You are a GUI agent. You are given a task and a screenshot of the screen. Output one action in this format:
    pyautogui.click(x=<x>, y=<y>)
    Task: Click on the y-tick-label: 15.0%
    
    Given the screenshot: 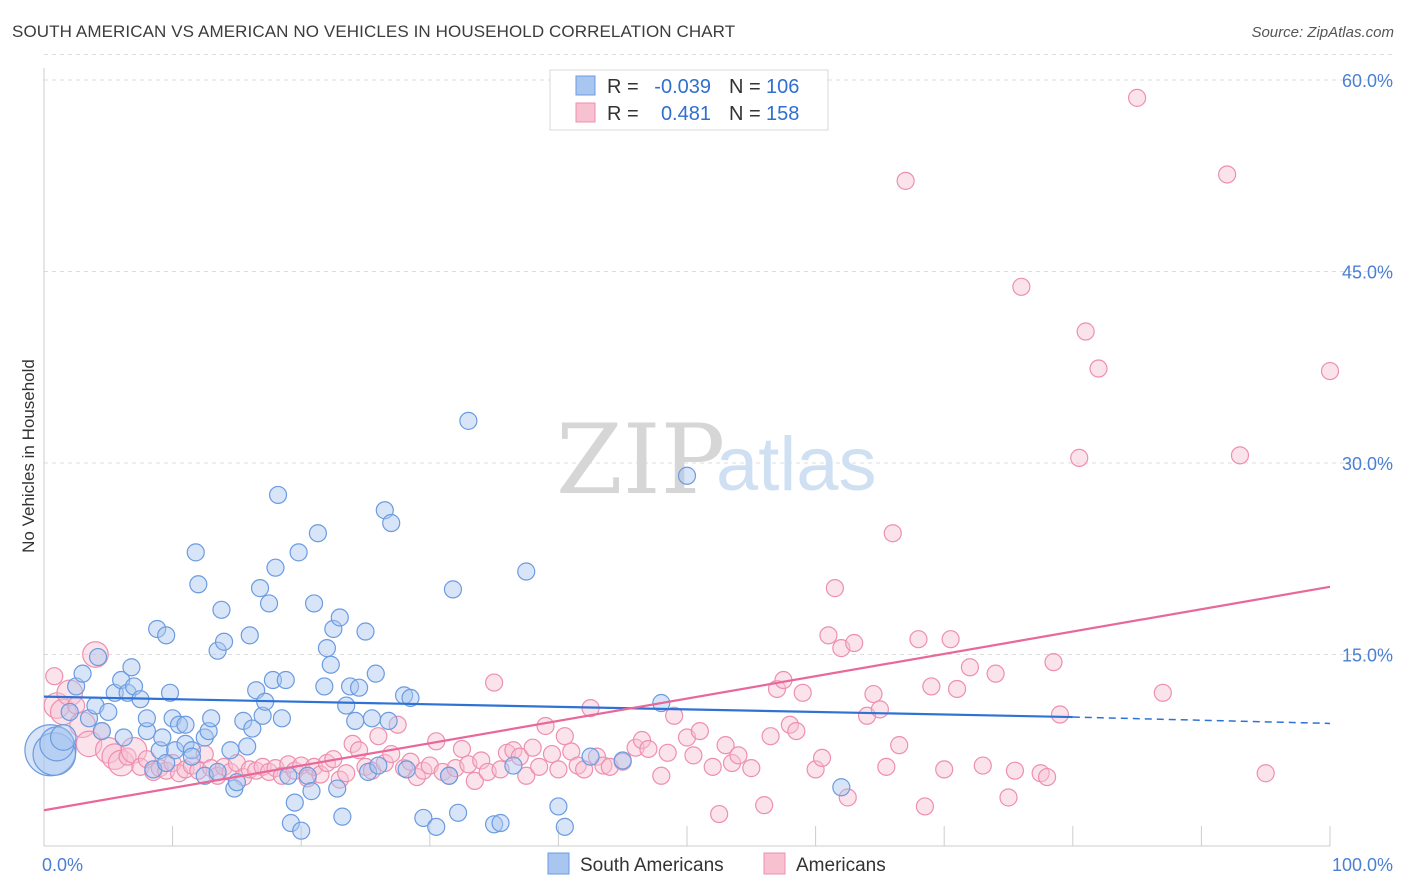 What is the action you would take?
    pyautogui.click(x=1367, y=656)
    